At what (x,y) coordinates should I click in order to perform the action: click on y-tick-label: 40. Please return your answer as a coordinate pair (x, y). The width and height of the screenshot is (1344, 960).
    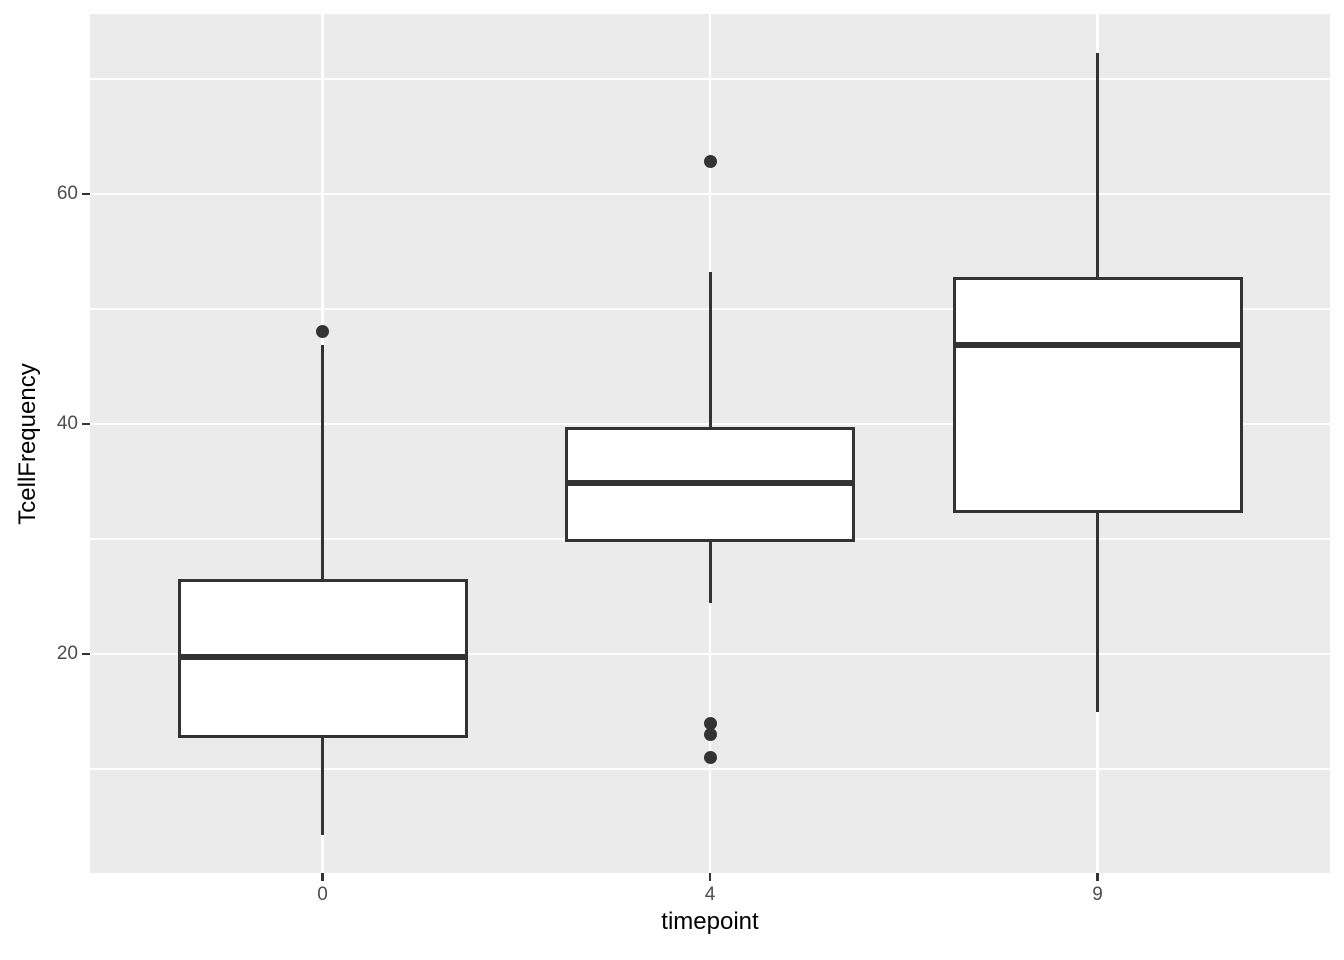
    Looking at the image, I should click on (67, 423).